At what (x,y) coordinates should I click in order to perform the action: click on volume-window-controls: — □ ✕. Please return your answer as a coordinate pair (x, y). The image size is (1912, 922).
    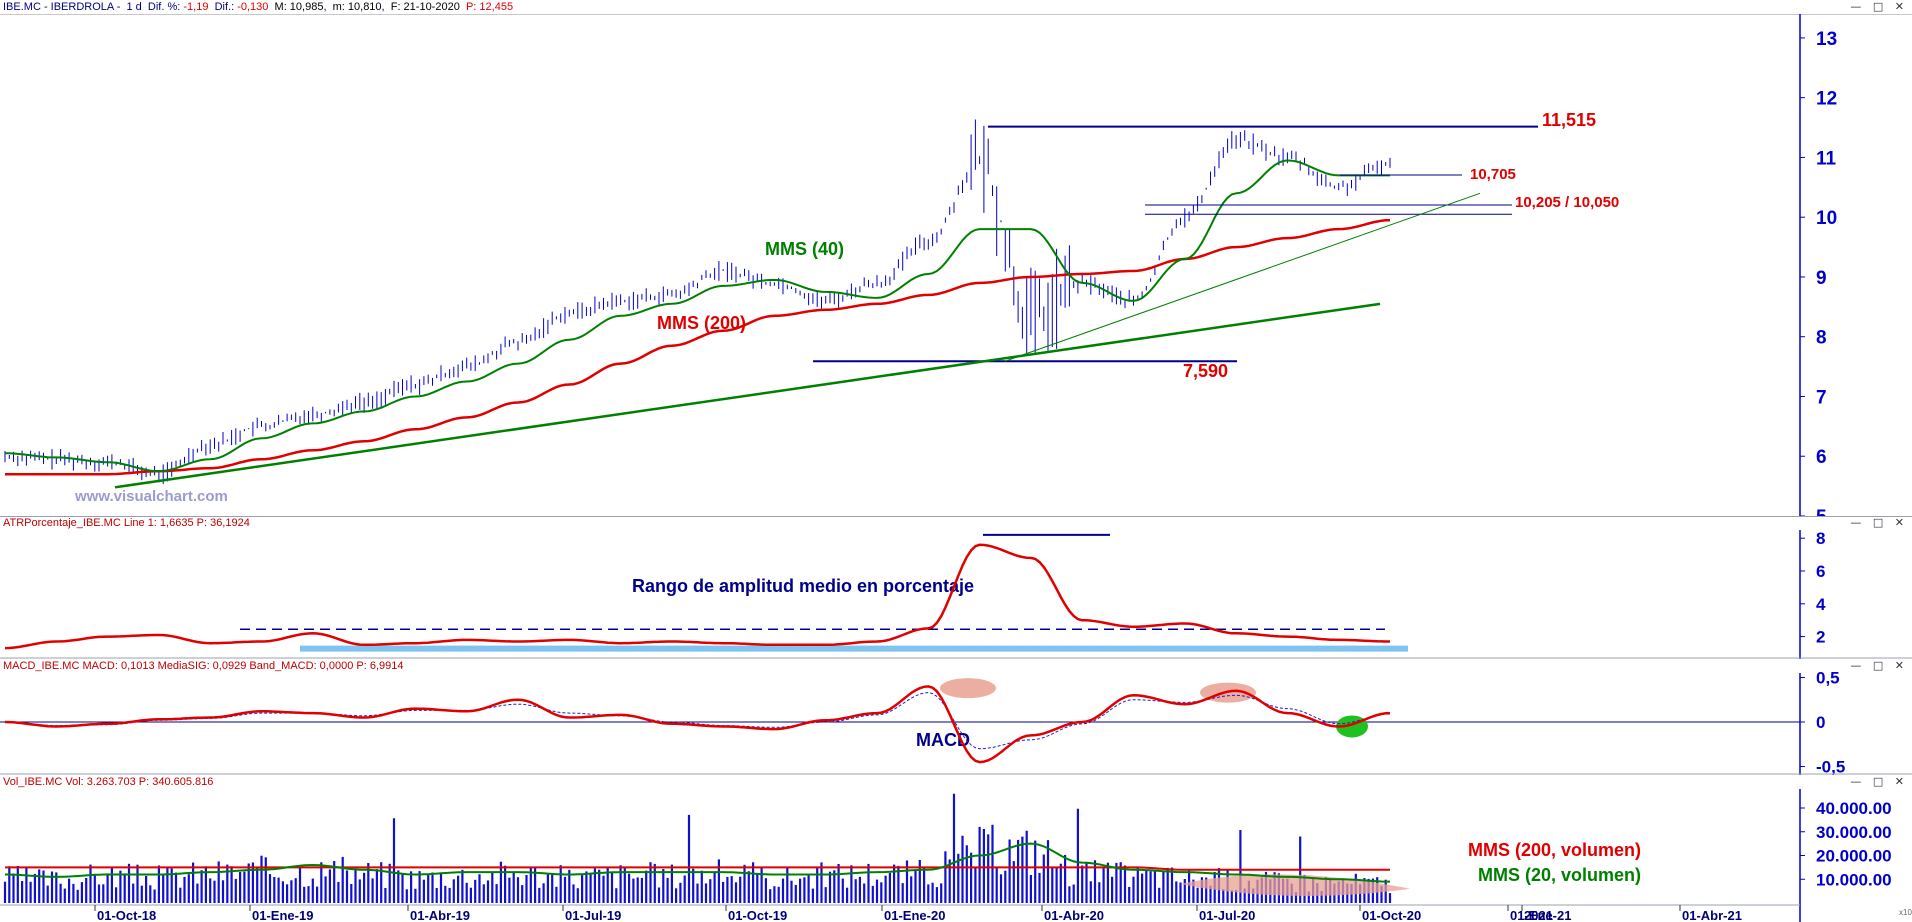
    Looking at the image, I should click on (1879, 781).